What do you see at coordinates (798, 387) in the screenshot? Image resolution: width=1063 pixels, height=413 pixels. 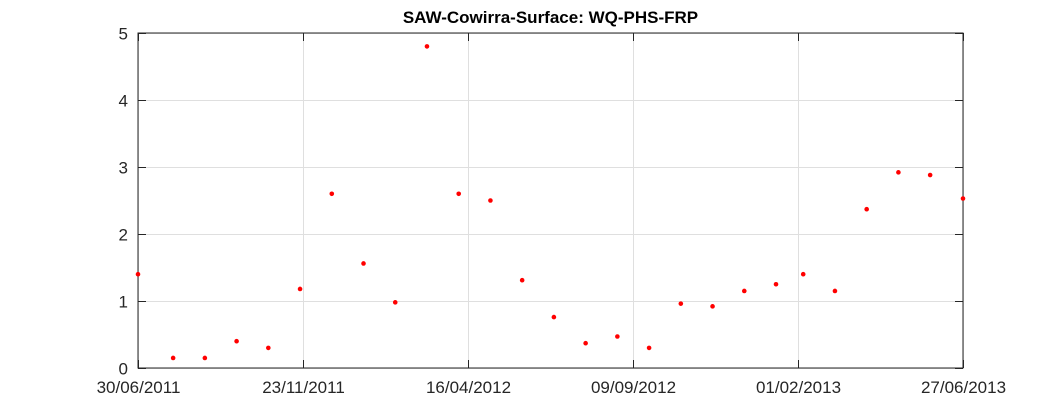 I see `x-tick-label: 01/02/2013` at bounding box center [798, 387].